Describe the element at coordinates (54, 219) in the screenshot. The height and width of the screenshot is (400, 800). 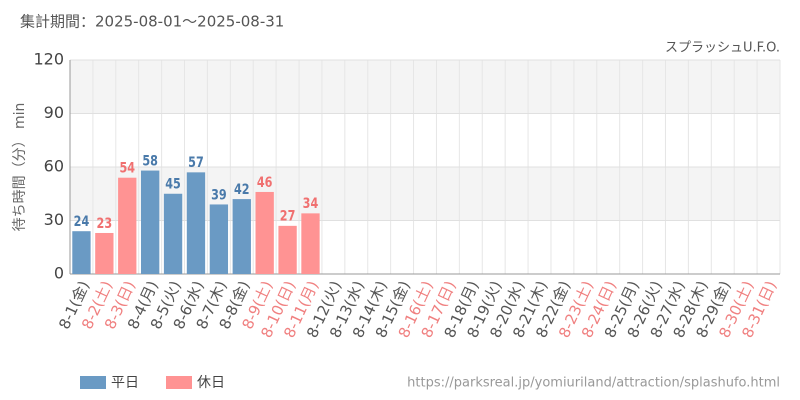
I see `y-tick-label: 30` at that location.